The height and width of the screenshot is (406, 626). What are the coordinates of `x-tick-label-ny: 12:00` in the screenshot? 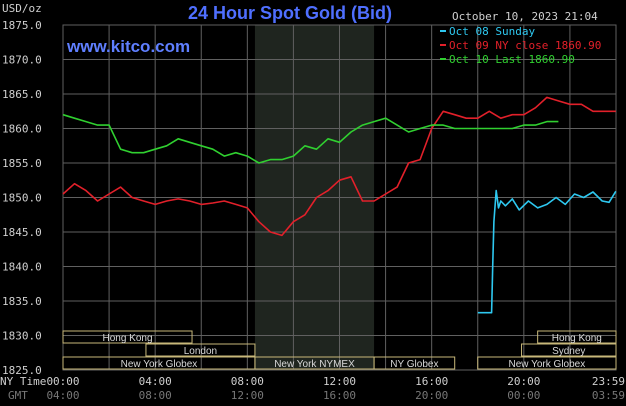 It's located at (339, 381).